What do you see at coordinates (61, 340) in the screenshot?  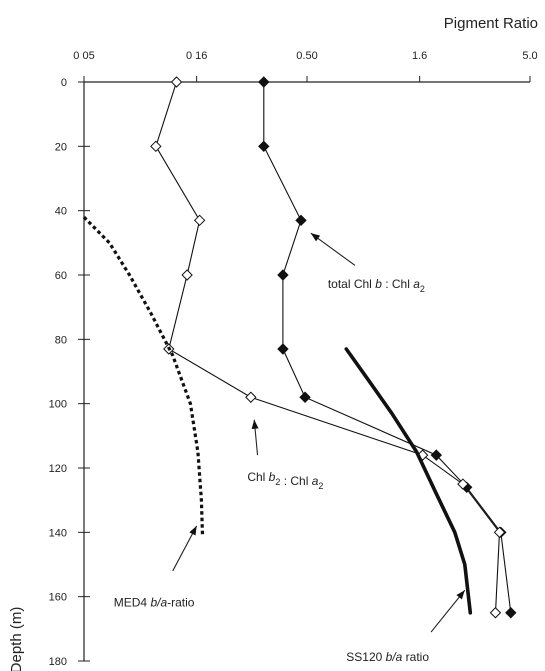 I see `y-tick-label-4: 80` at bounding box center [61, 340].